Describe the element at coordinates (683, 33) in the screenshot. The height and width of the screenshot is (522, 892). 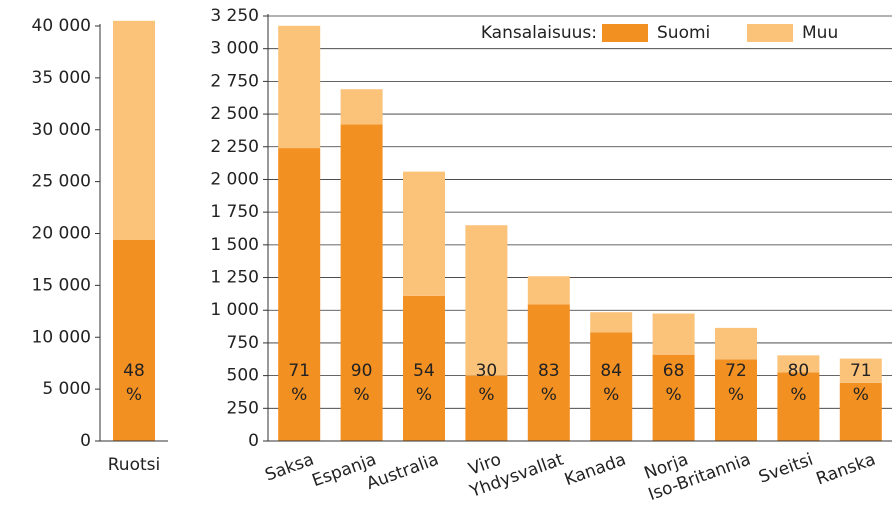
I see `legend-label: Suomi` at that location.